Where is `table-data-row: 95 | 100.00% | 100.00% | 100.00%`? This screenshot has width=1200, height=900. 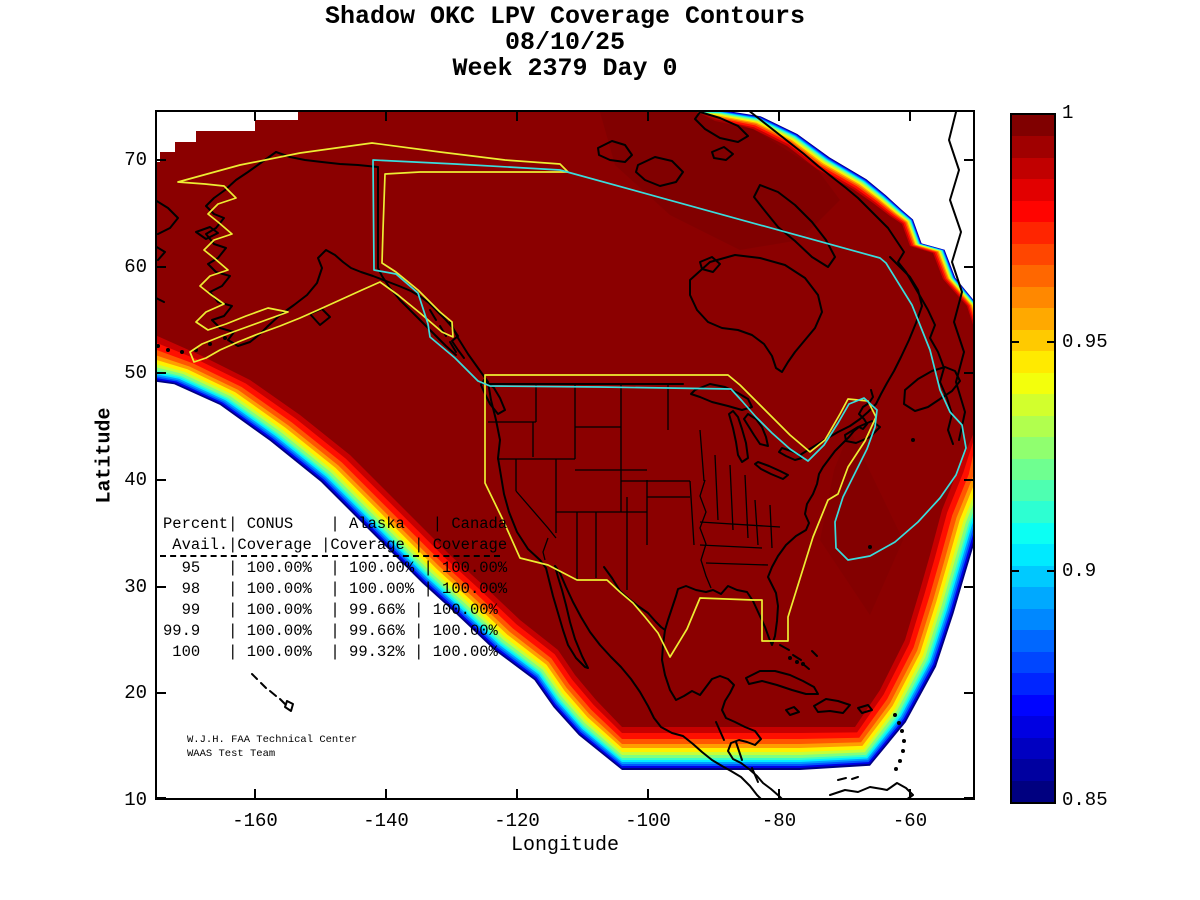
table-data-row: 95 | 100.00% | 100.00% | 100.00% is located at coordinates (335, 568).